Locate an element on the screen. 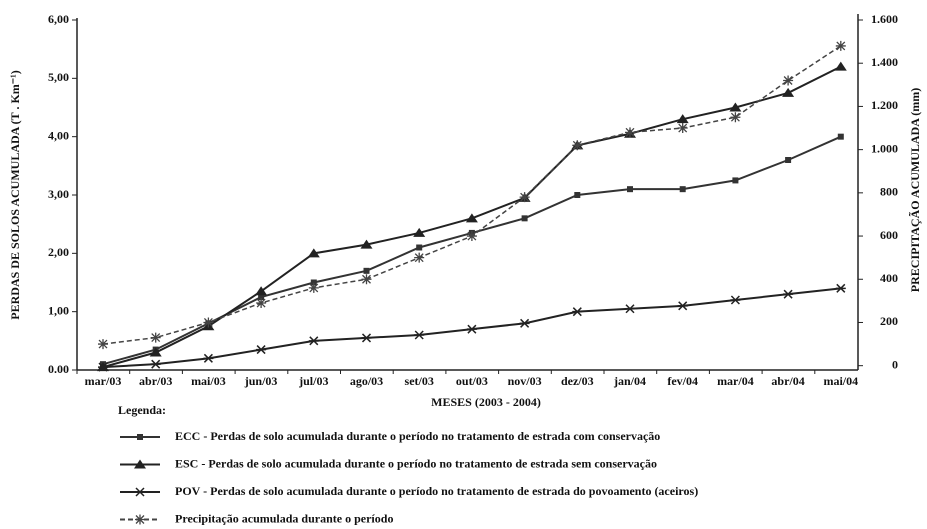 The width and height of the screenshot is (927, 529). x-tick-label: abr/04 is located at coordinates (787, 381).